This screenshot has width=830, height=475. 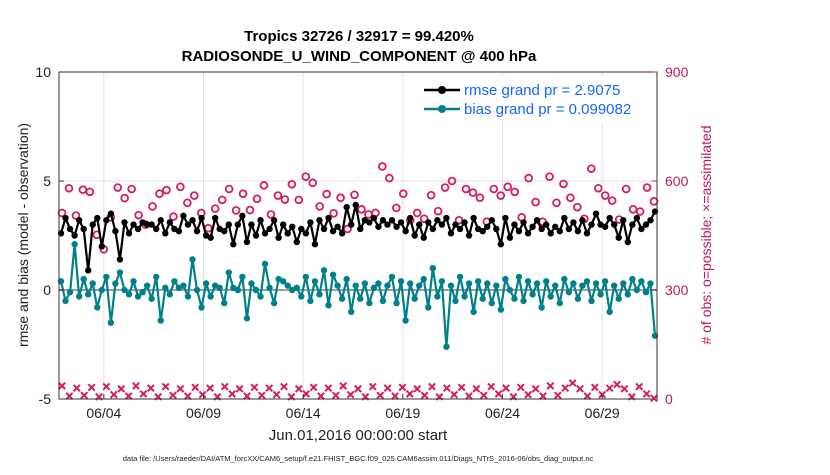 What do you see at coordinates (43, 72) in the screenshot?
I see `y-left-tick-label-3: 10` at bounding box center [43, 72].